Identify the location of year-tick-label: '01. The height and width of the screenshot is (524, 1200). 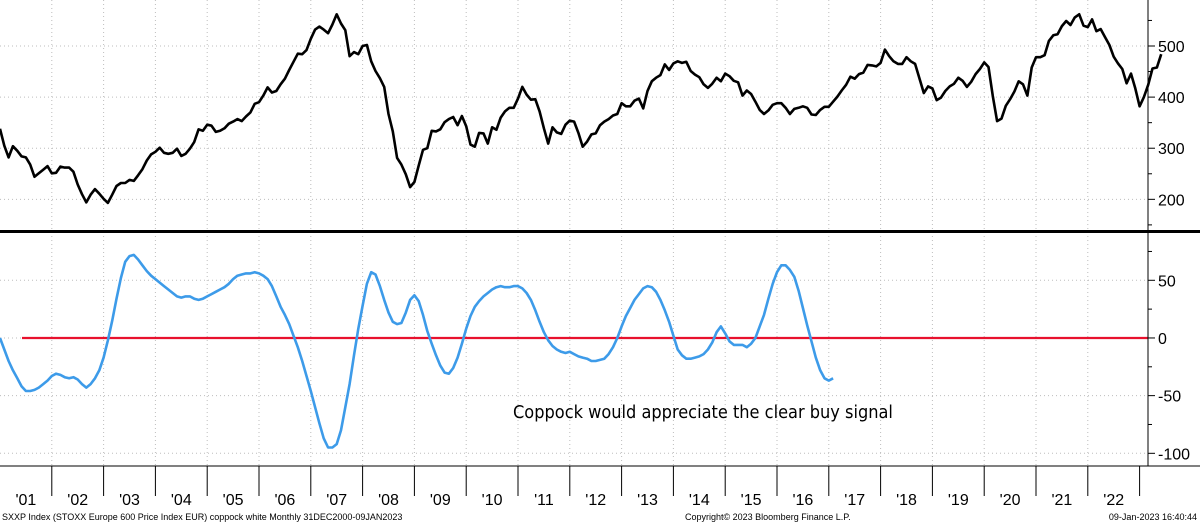
(25, 500).